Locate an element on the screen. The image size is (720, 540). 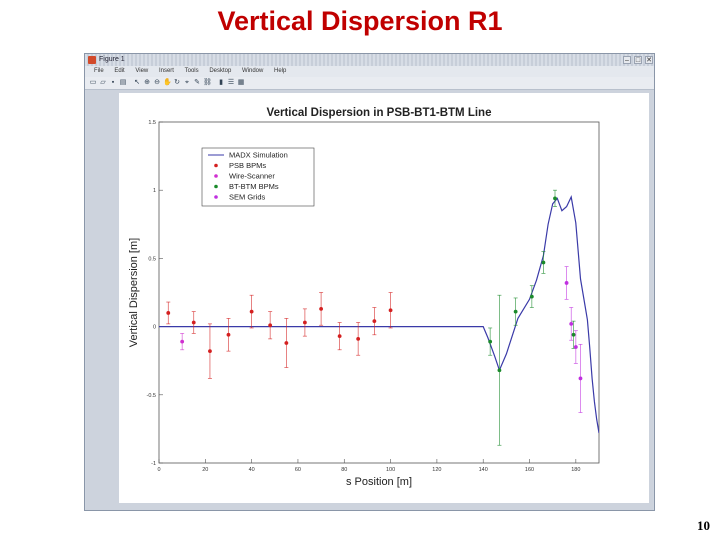
slide-title: Vertical Dispersion R1 is located at coordinates (360, 21).